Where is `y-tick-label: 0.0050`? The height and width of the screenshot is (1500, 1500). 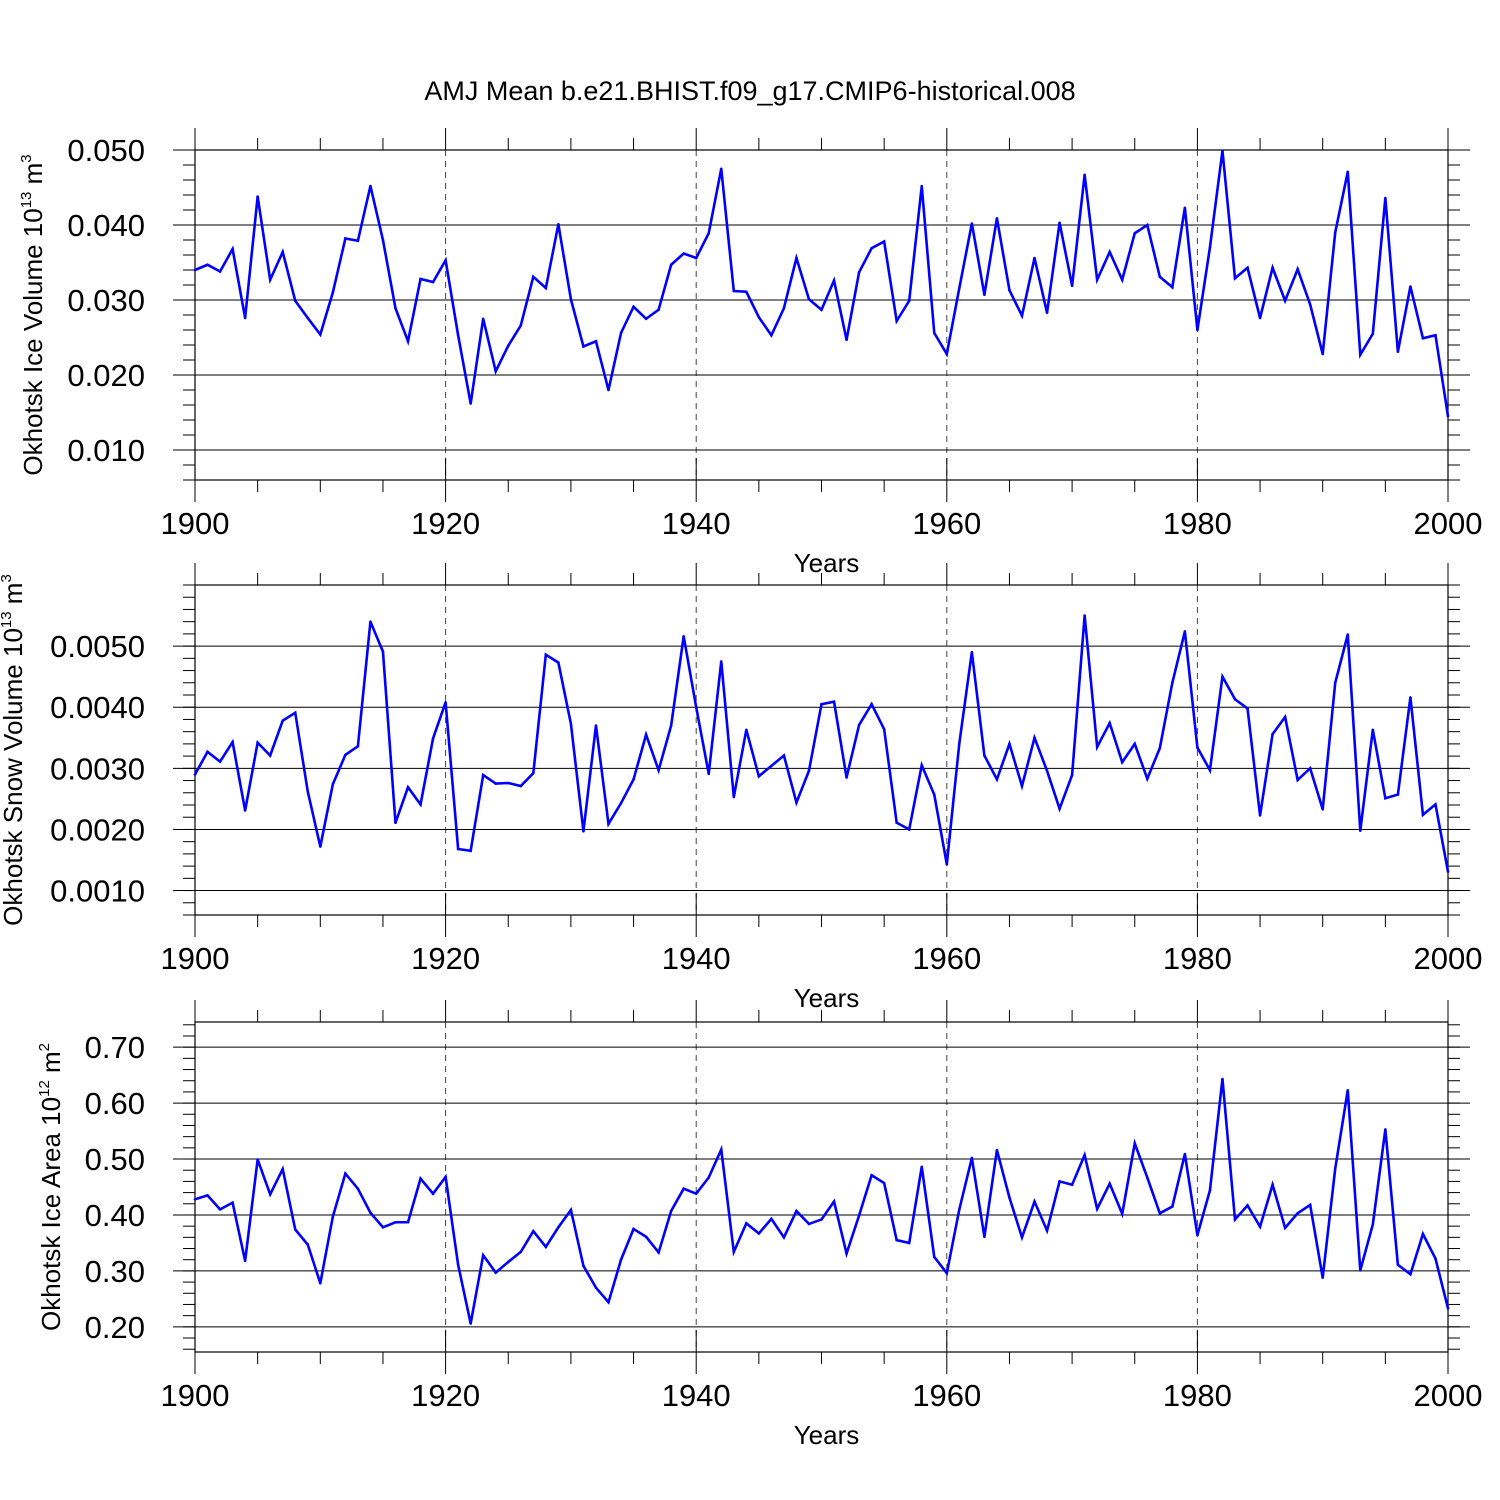 y-tick-label: 0.0050 is located at coordinates (97, 646).